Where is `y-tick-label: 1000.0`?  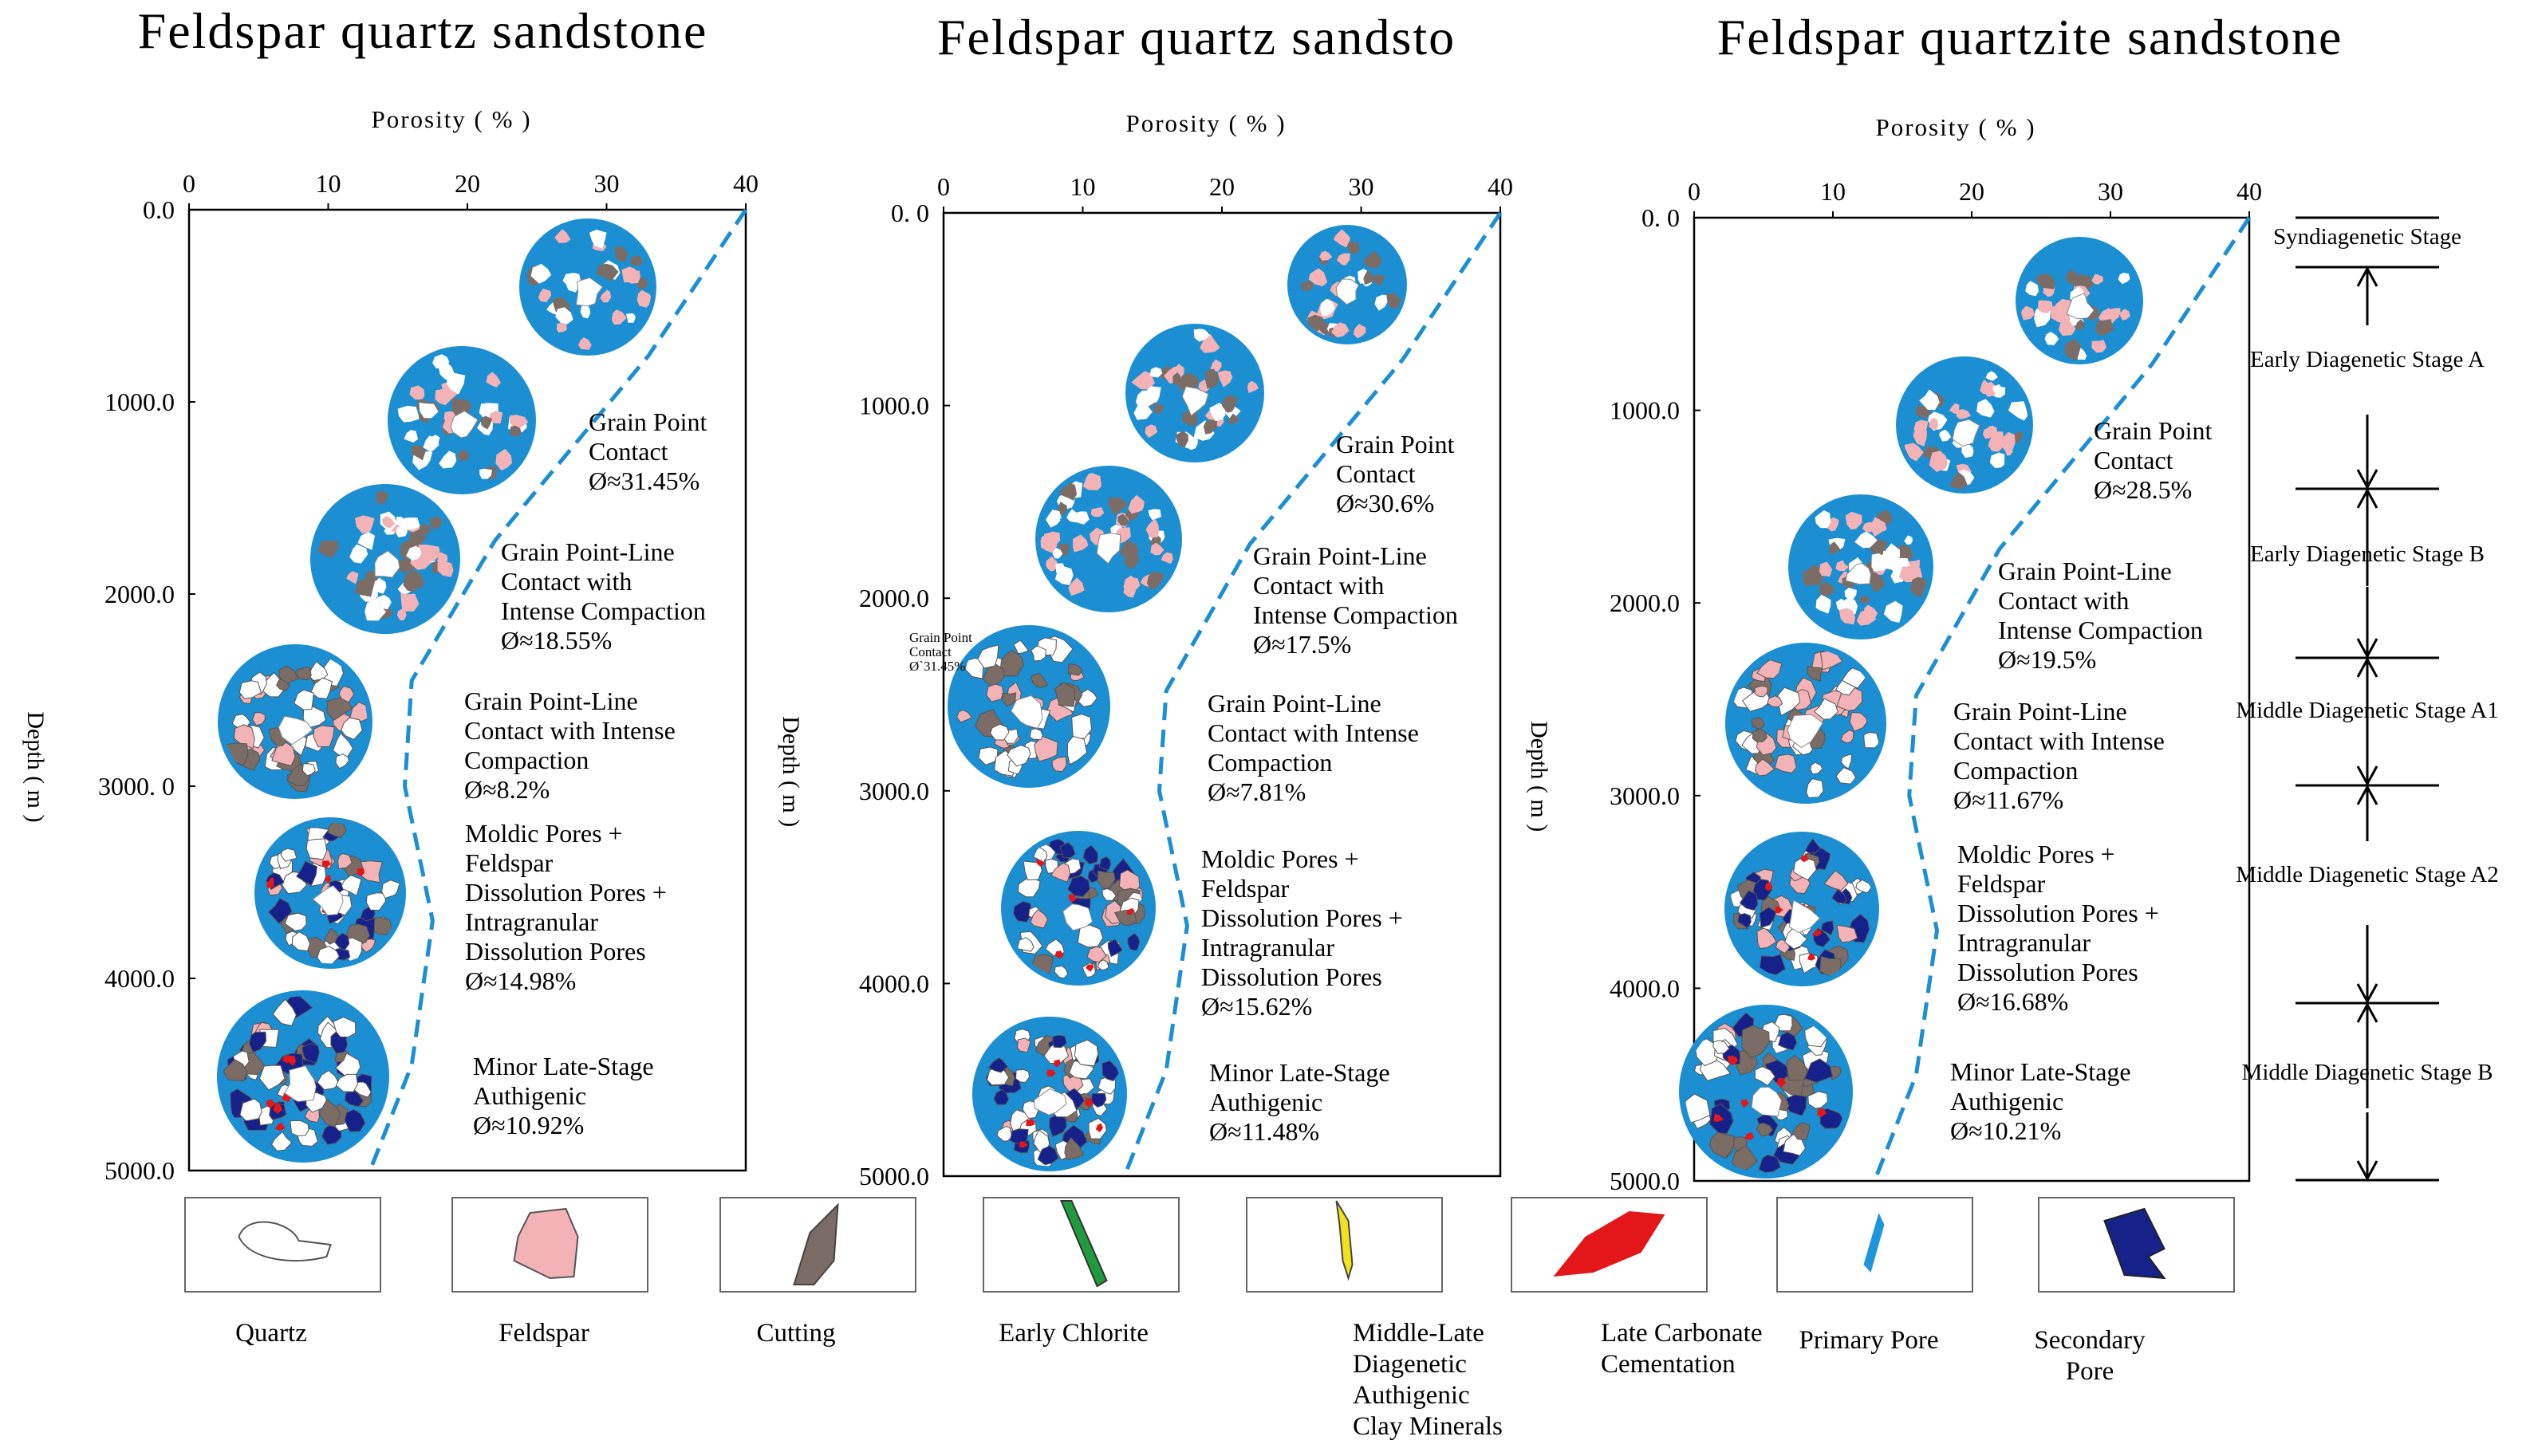
y-tick-label: 1000.0 is located at coordinates (139, 402).